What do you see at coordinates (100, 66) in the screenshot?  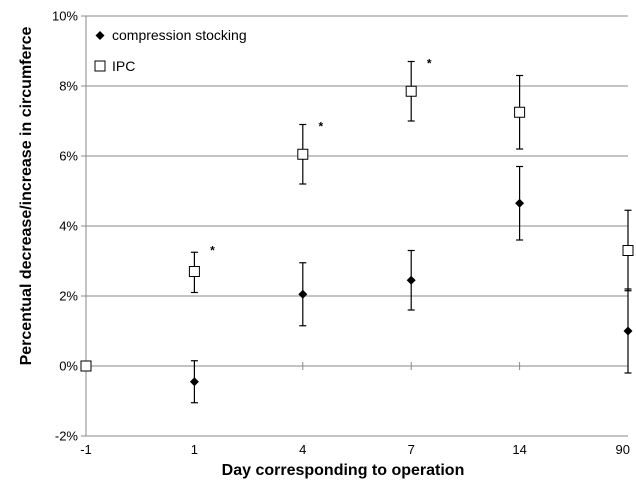 I see `legend-marker-ipc` at bounding box center [100, 66].